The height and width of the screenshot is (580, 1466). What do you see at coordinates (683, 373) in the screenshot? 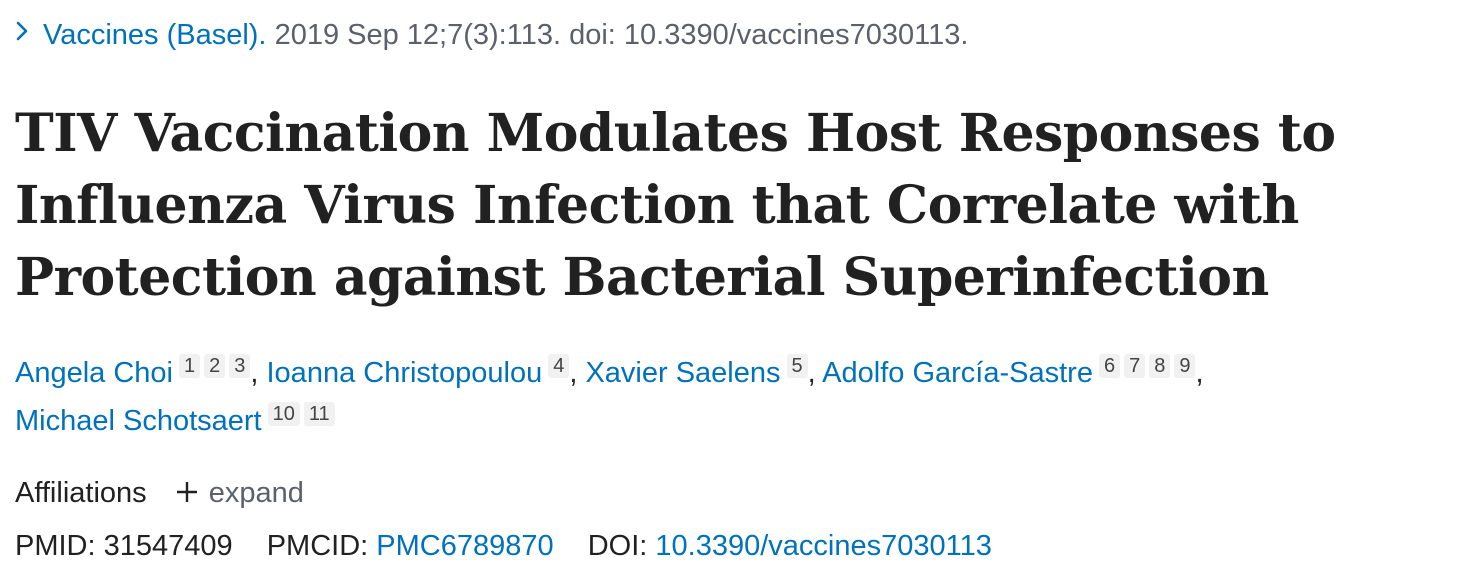
I see `author-link: Xavier Saelens` at bounding box center [683, 373].